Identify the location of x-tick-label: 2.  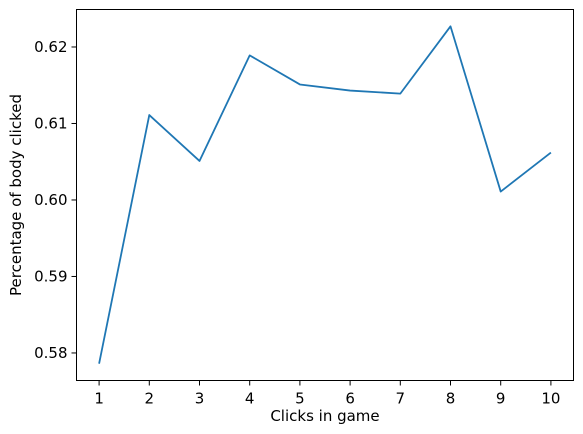
(150, 399).